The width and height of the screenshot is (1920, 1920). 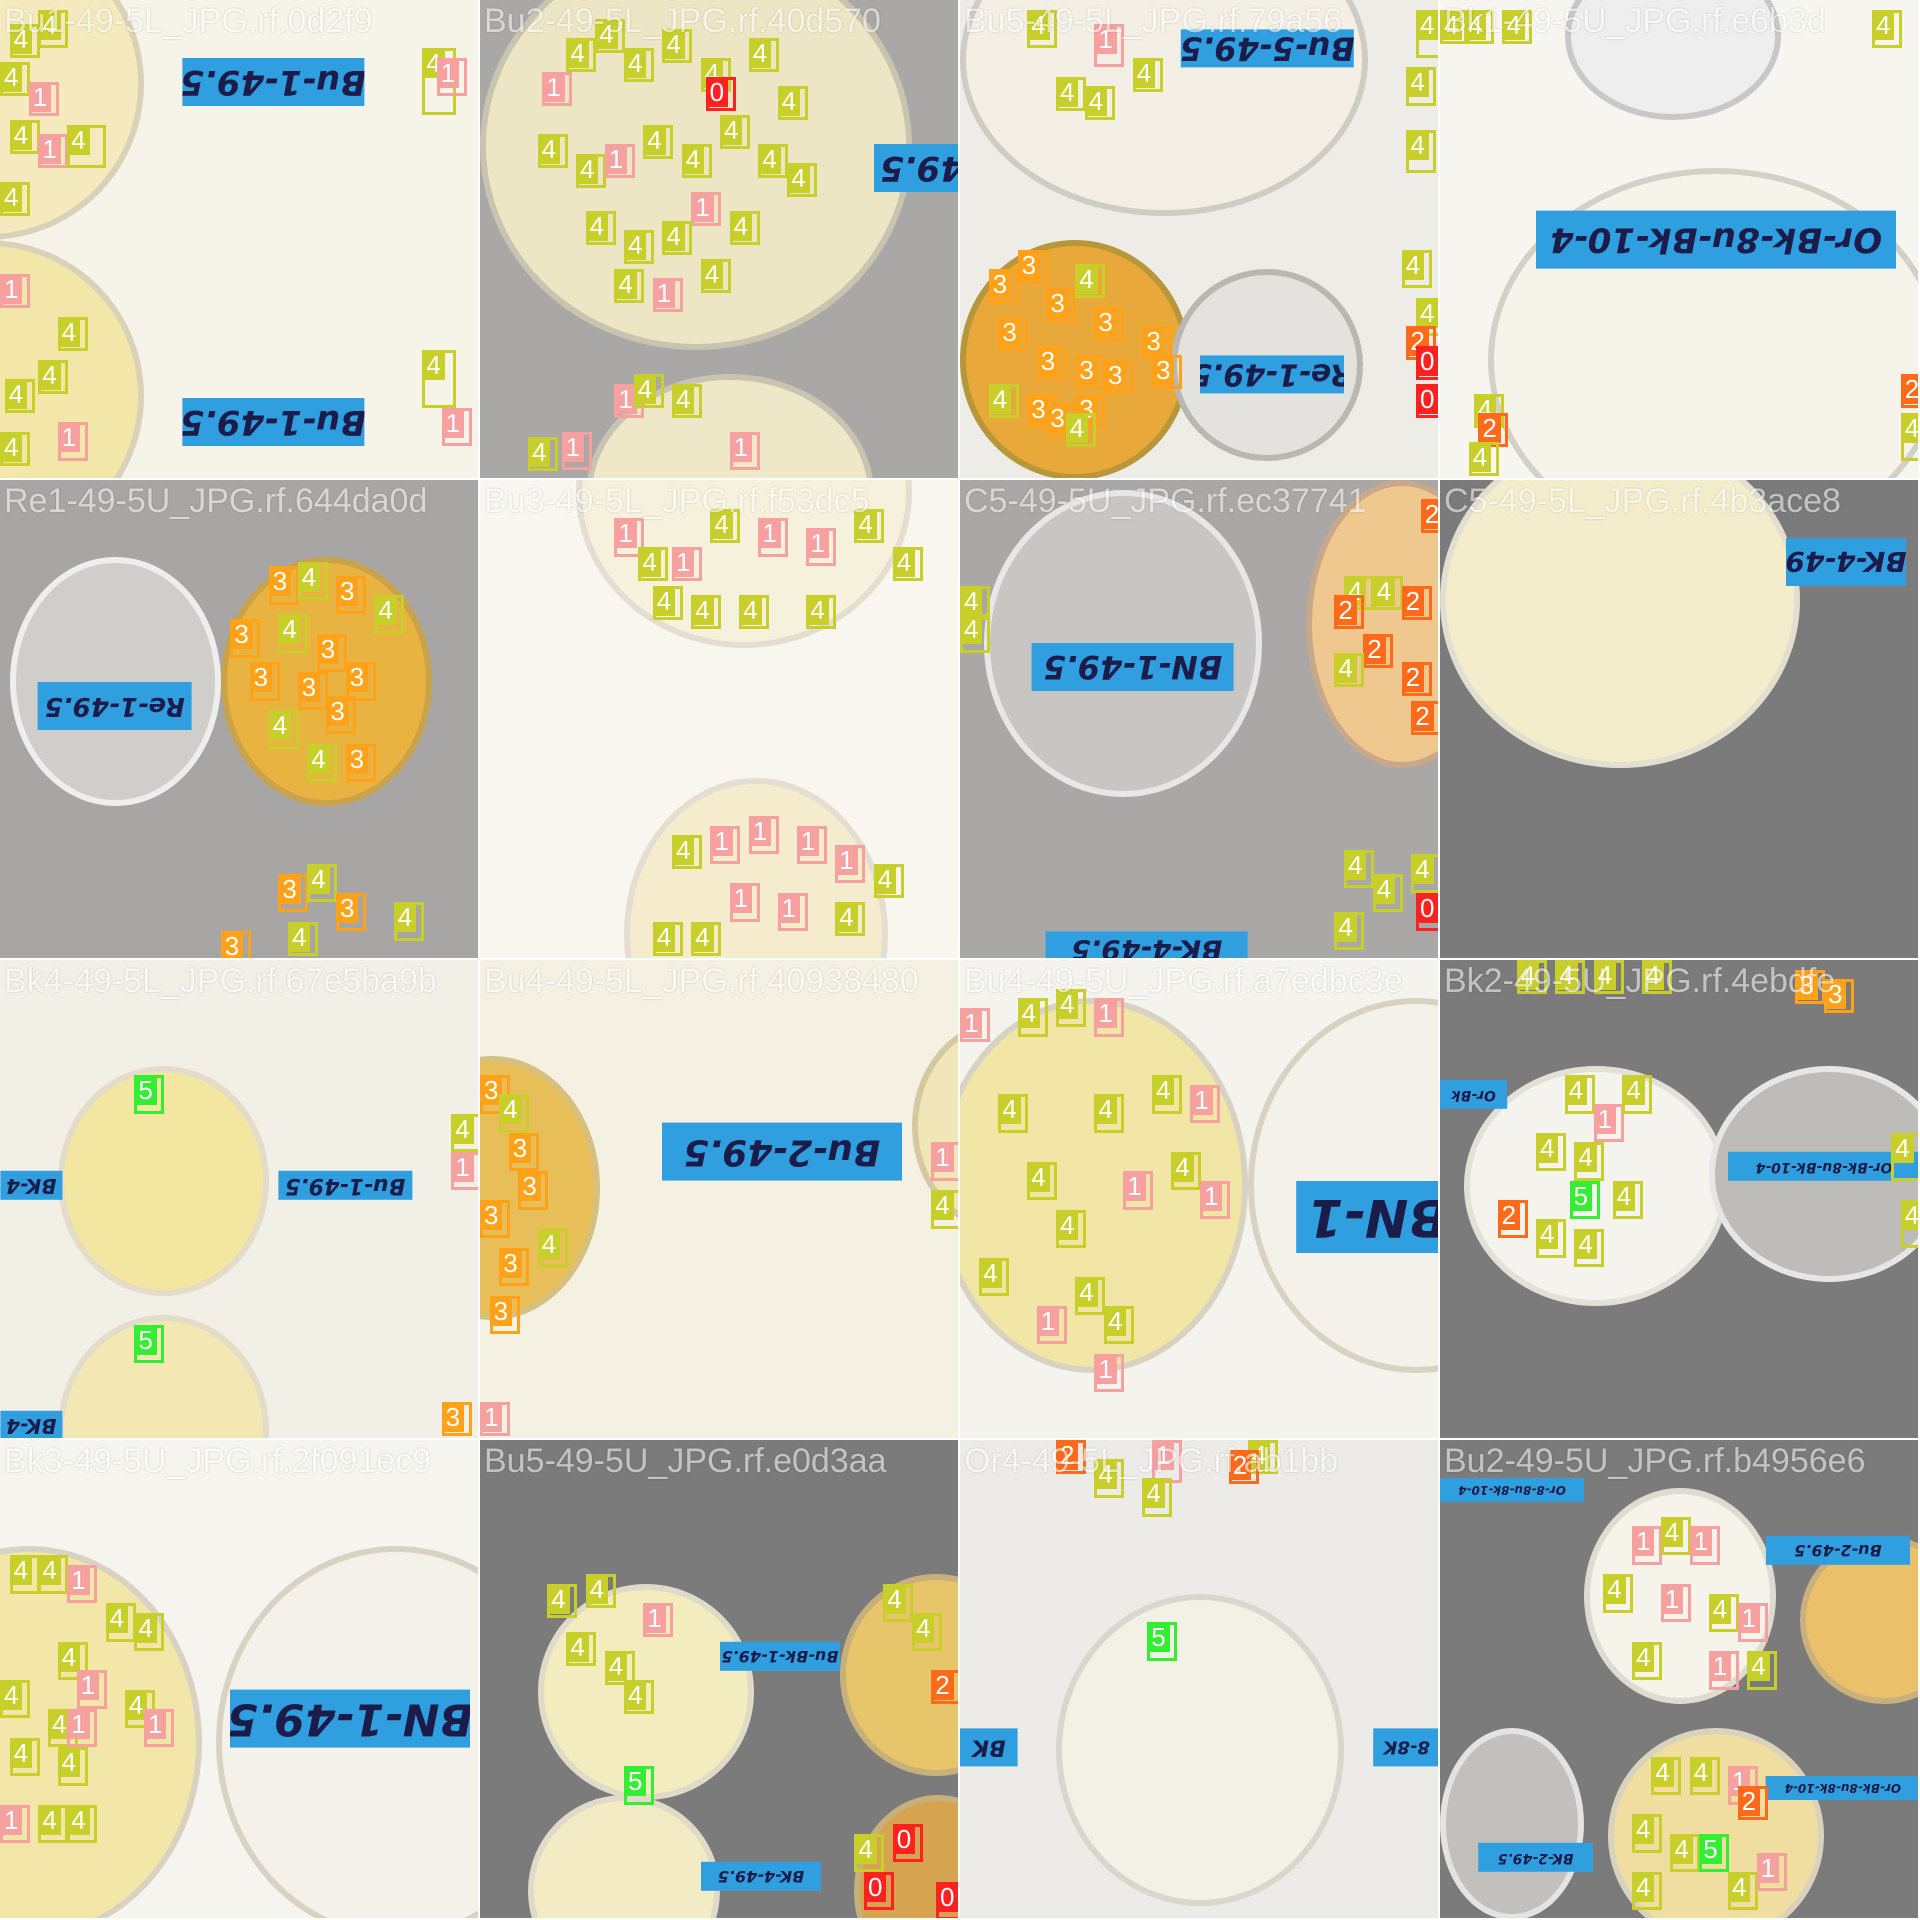 What do you see at coordinates (635, 1781) in the screenshot?
I see `detection-class-label: 5` at bounding box center [635, 1781].